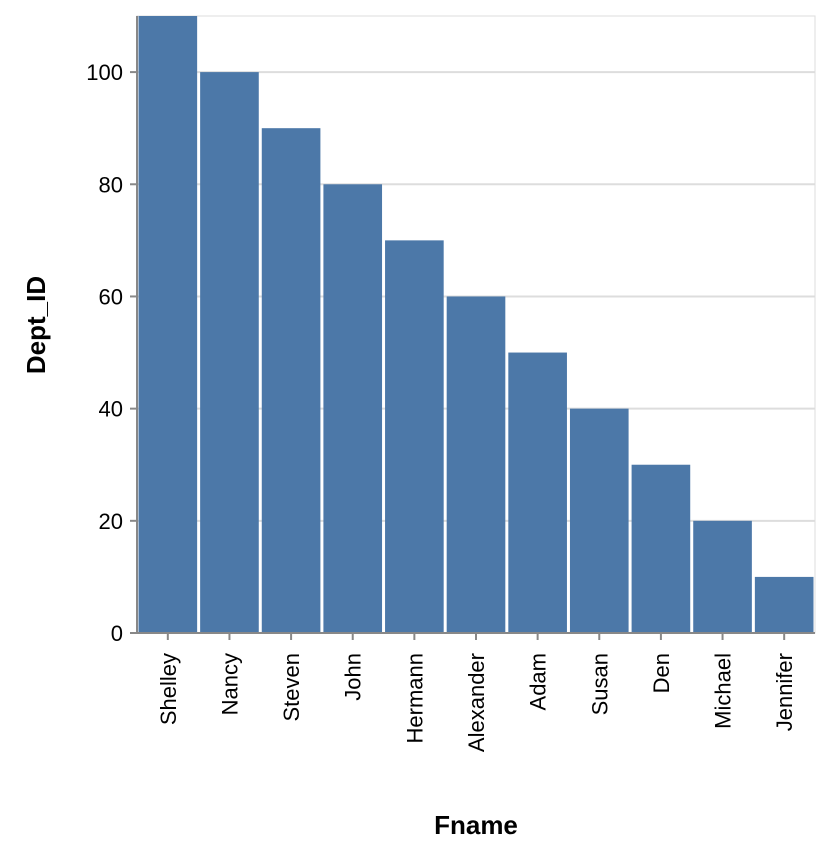 The image size is (830, 858). I want to click on x-tick-label: Susan, so click(599, 684).